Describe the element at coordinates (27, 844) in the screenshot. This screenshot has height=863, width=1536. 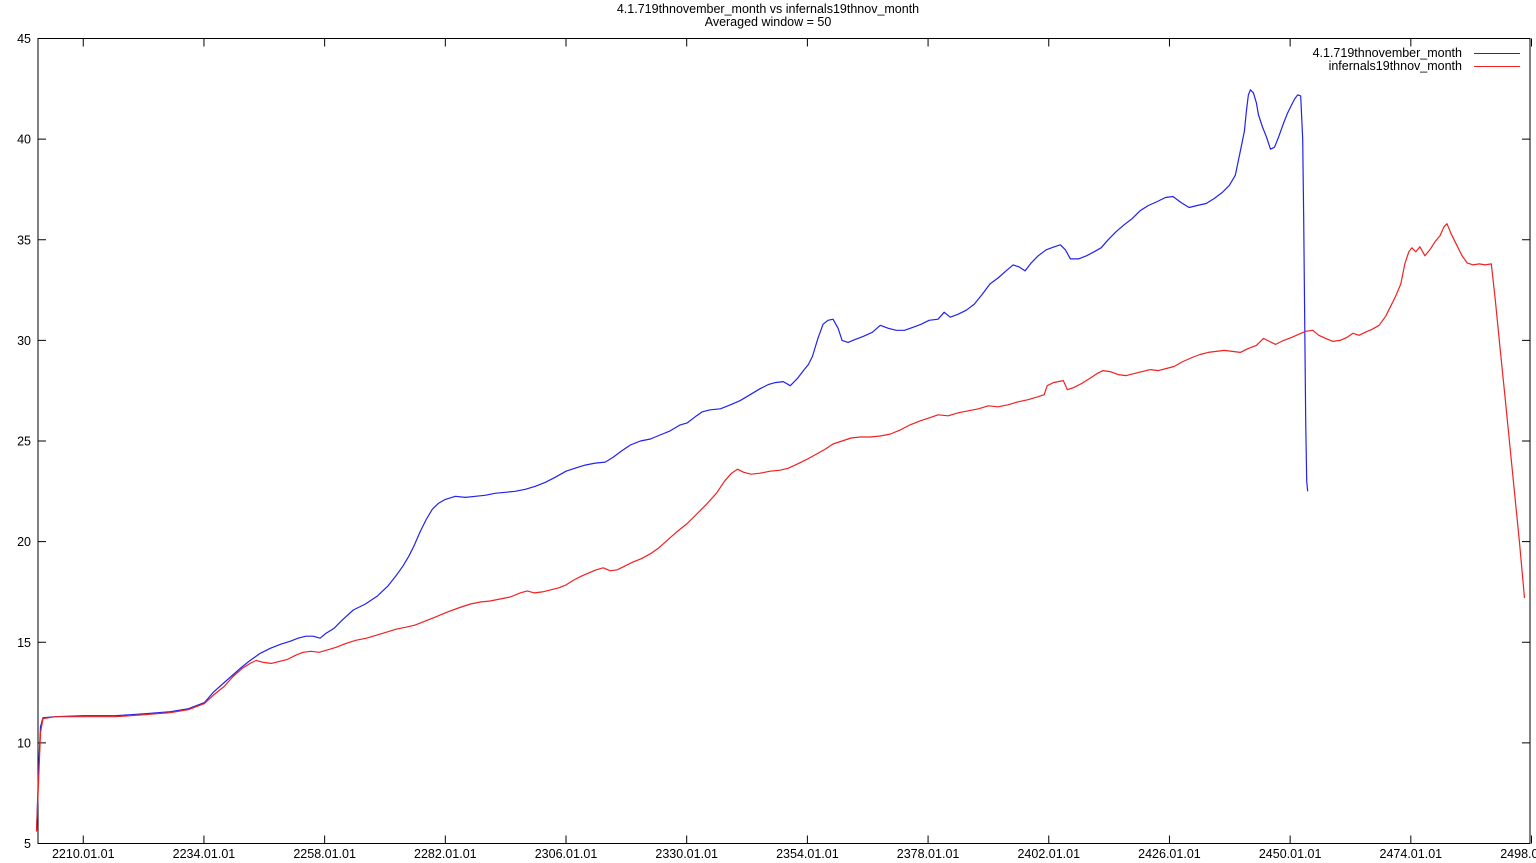
I see `y-tick-label: 5` at that location.